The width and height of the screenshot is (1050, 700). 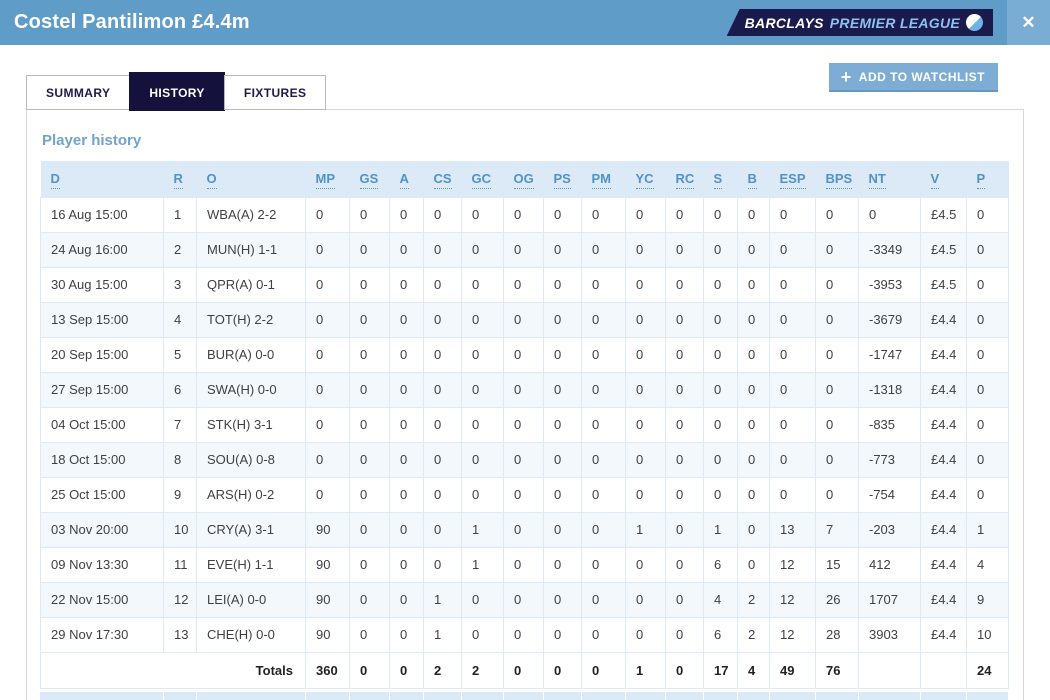 I want to click on table-cell: 16 Aug 15:00, so click(x=102, y=214).